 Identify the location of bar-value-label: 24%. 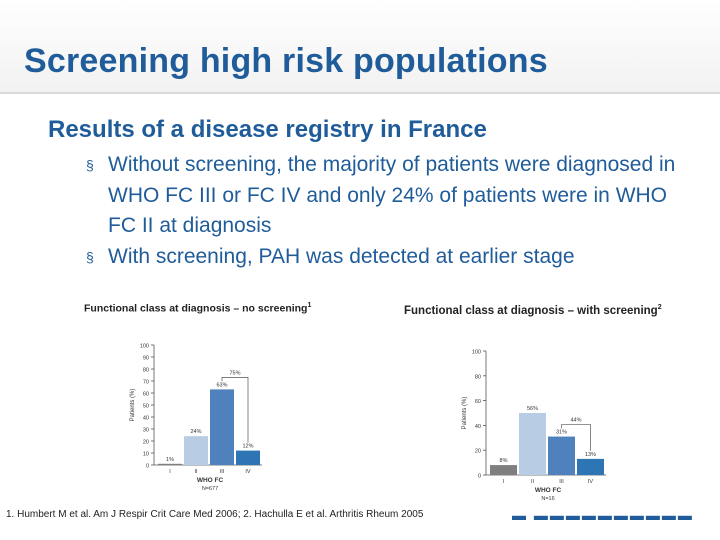
(195, 432).